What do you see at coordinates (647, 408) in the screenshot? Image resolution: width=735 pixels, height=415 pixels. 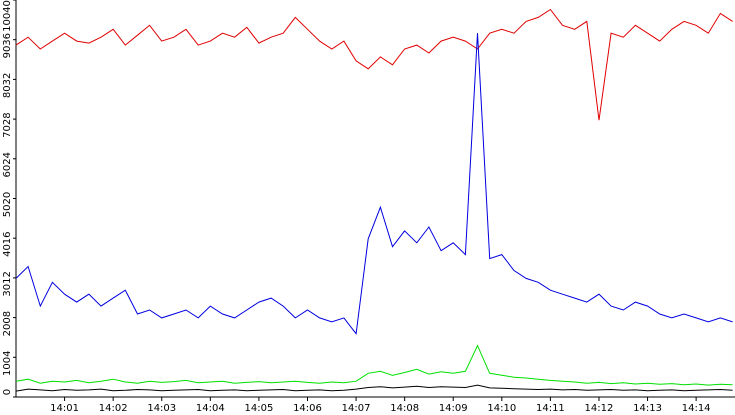 I see `x-tick-label: 14:13` at bounding box center [647, 408].